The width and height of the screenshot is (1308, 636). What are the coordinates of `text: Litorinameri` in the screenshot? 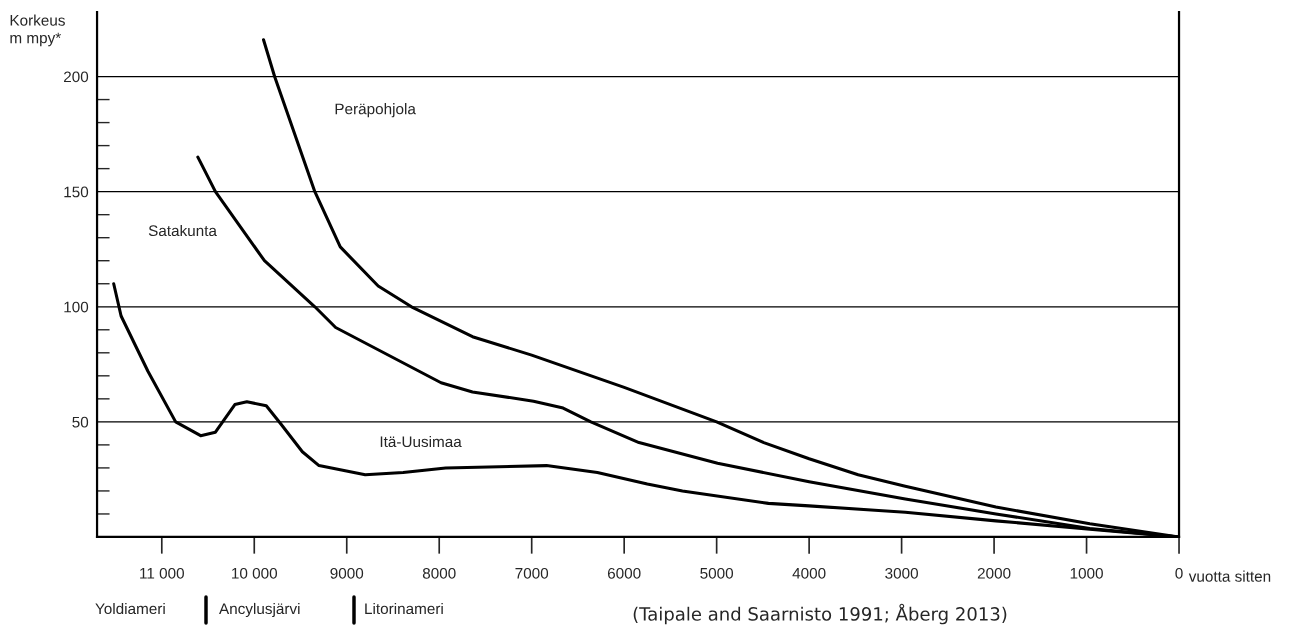 It's located at (404, 608).